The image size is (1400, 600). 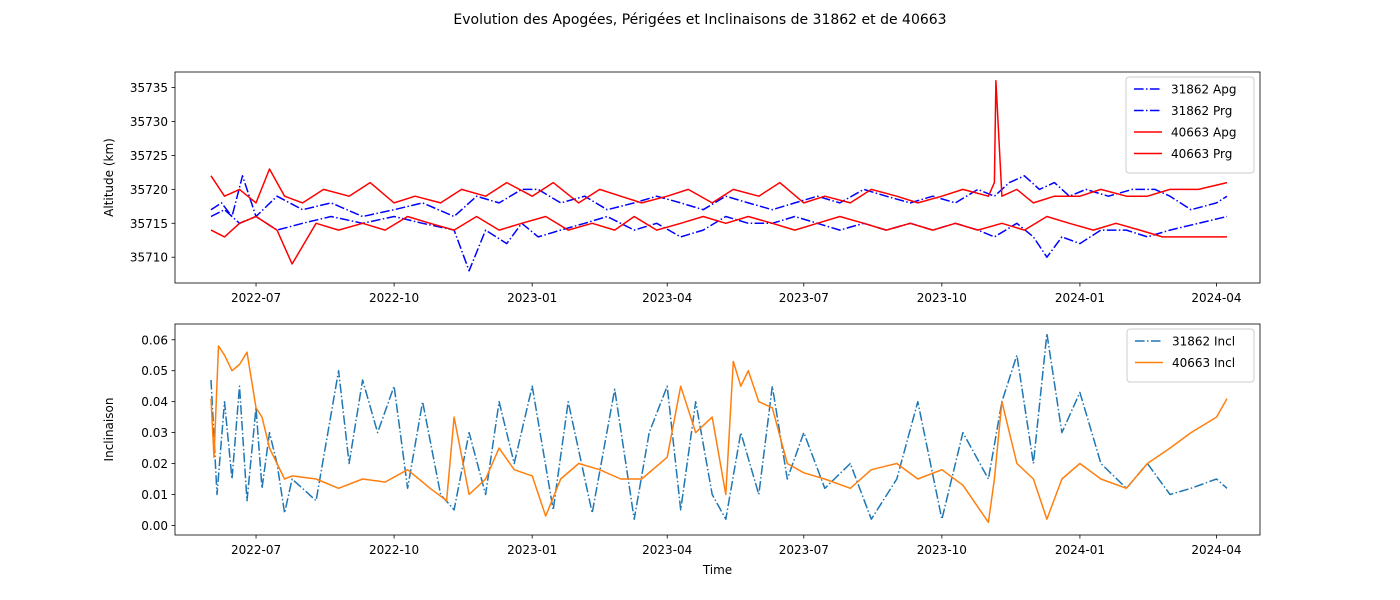 I want to click on y-tick-label: 0.02, so click(x=154, y=464).